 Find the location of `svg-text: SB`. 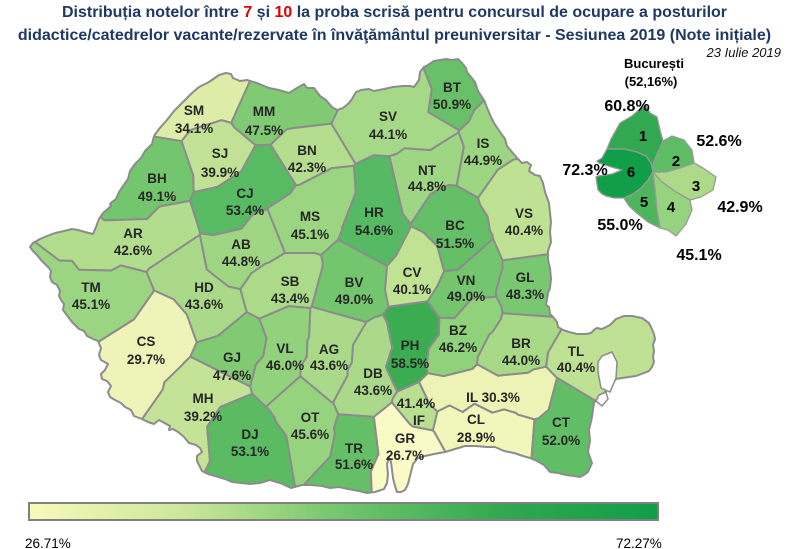

svg-text: SB is located at coordinates (290, 281).